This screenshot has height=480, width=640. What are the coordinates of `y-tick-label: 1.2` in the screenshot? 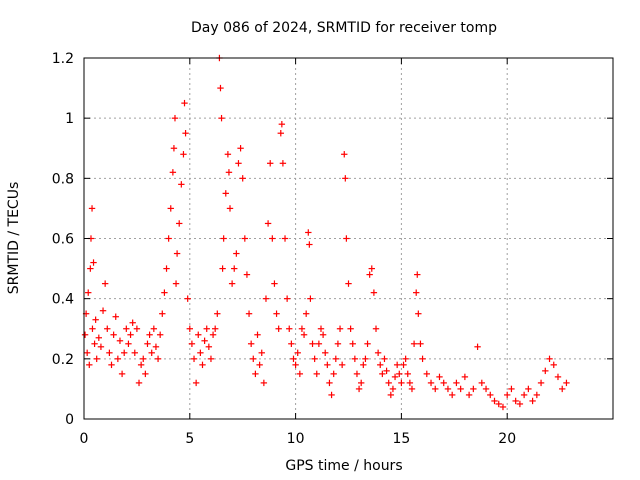 It's located at (63, 59).